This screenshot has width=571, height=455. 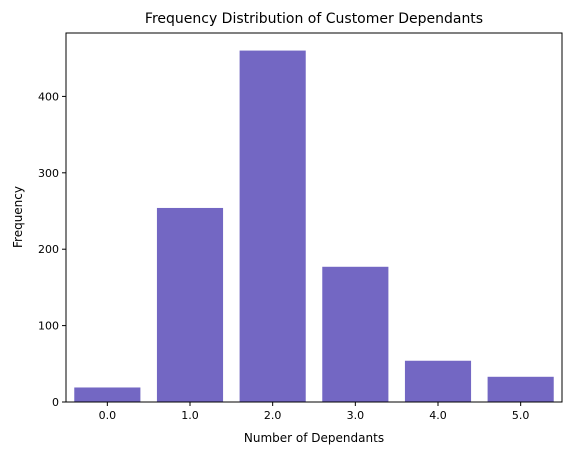 I want to click on x-tick-label: 3.0, so click(x=356, y=415).